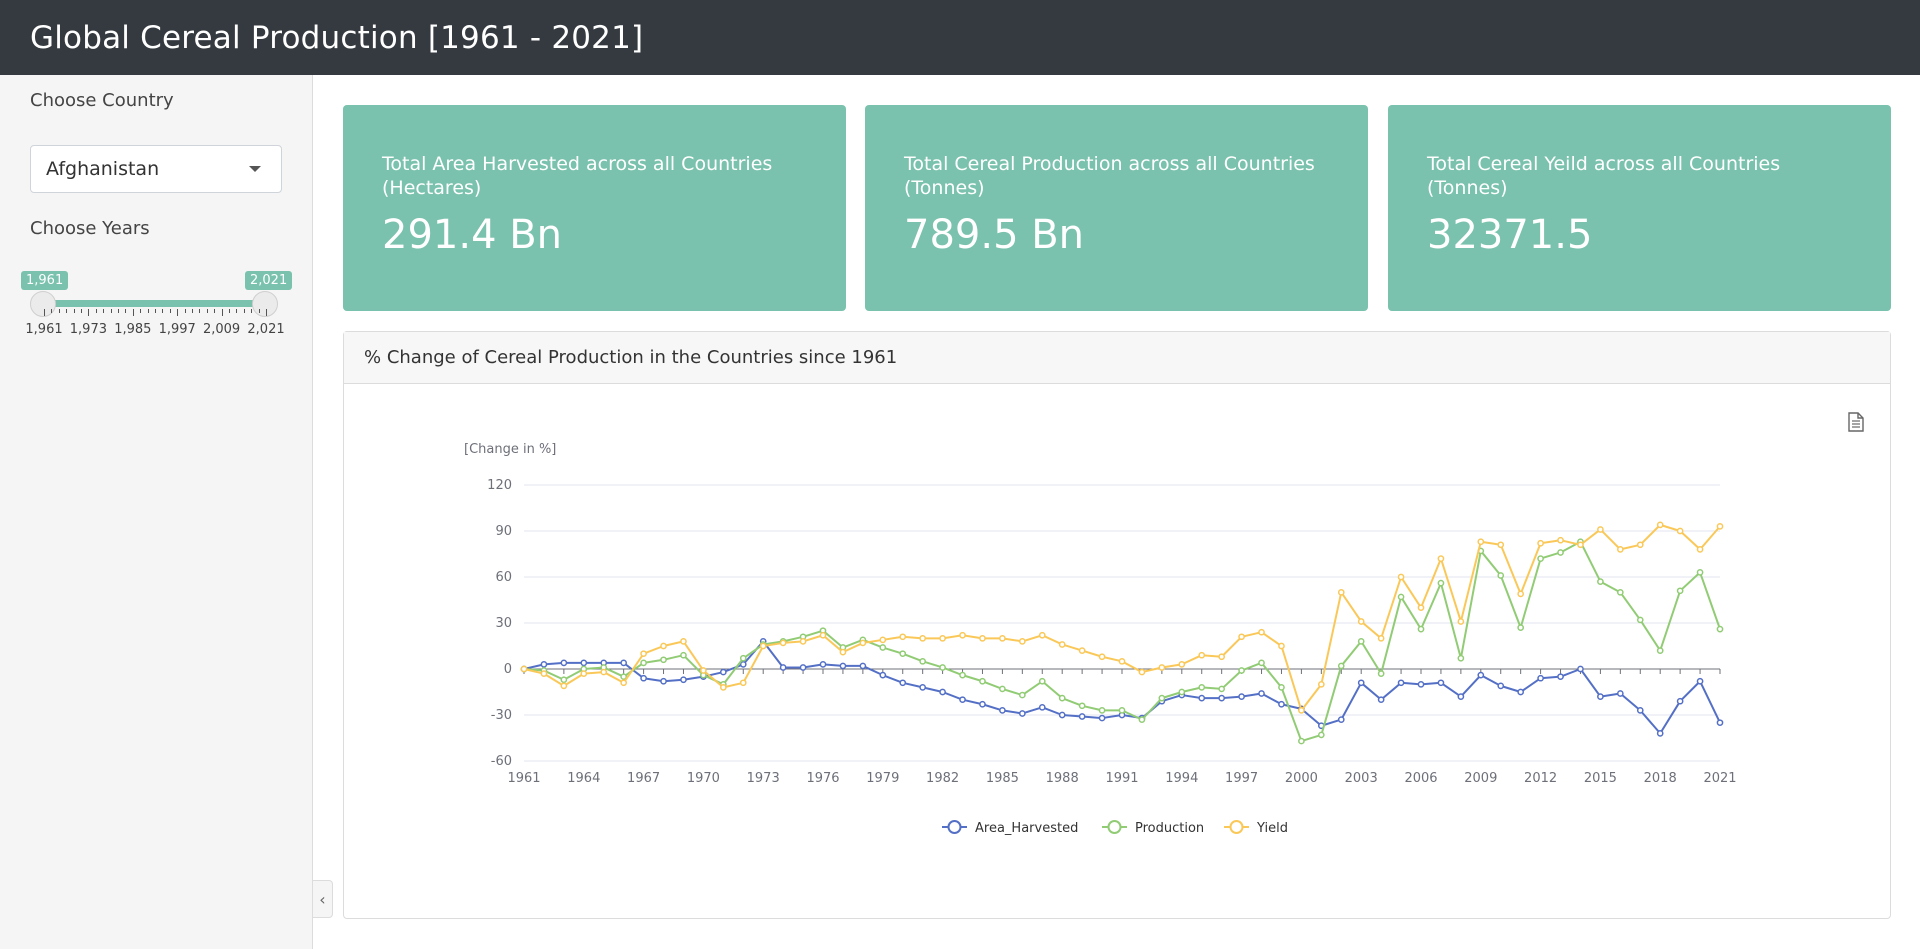 The width and height of the screenshot is (1920, 949). I want to click on legend-label: Area_Harvested, so click(1026, 828).